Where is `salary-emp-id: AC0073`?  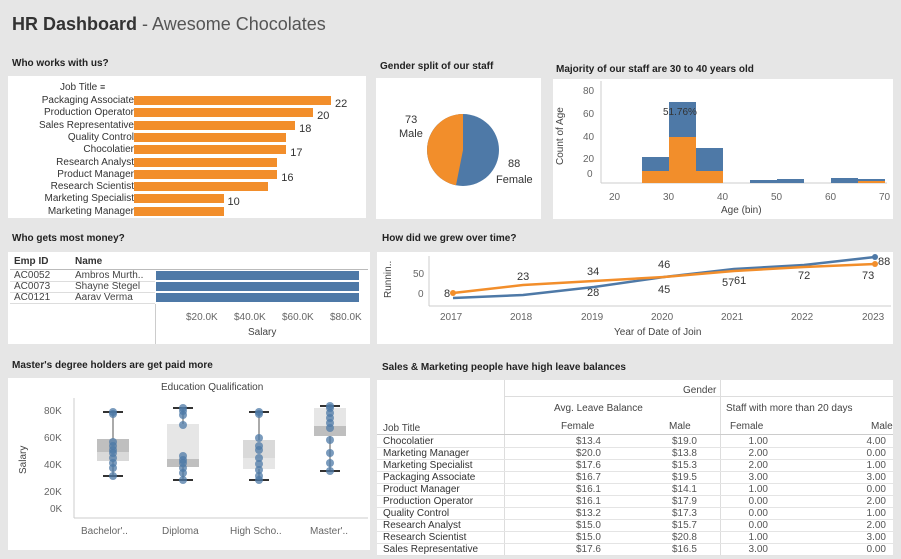
salary-emp-id: AC0073 is located at coordinates (32, 286).